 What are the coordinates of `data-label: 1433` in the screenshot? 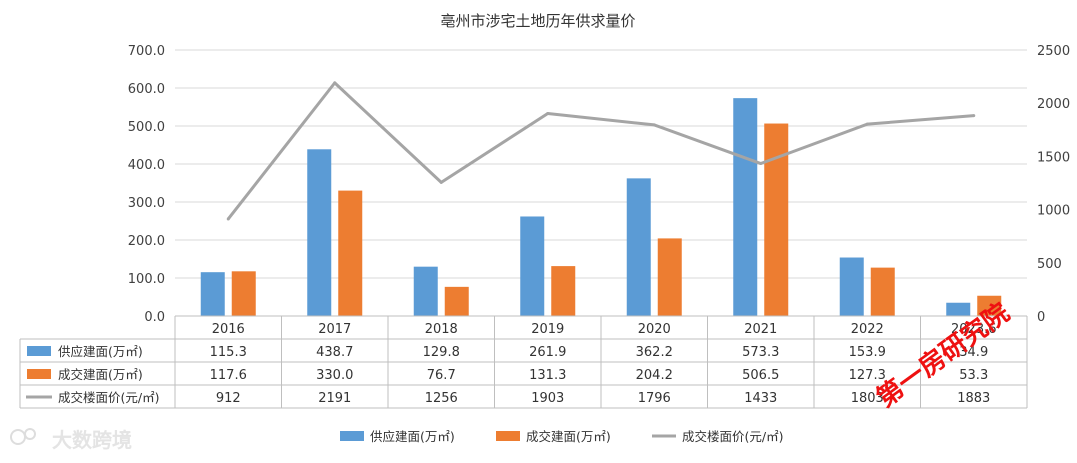 It's located at (760, 398).